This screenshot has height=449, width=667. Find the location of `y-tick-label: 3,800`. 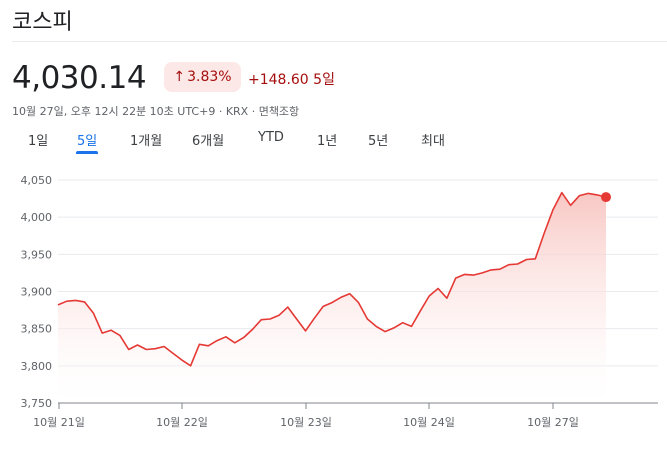

y-tick-label: 3,800 is located at coordinates (37, 366).